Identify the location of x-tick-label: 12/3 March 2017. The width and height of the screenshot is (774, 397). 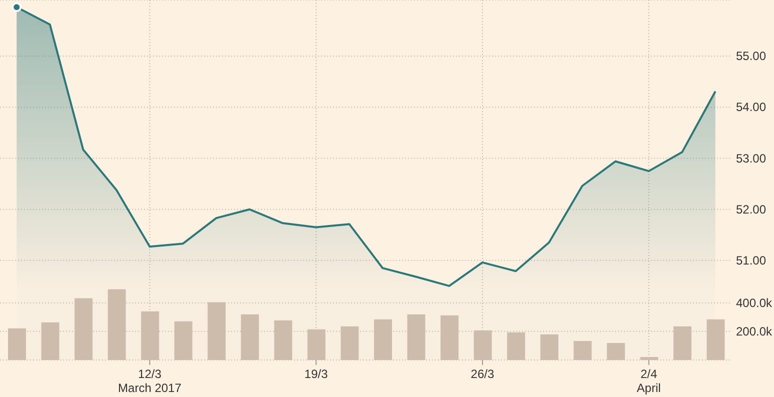
(150, 381).